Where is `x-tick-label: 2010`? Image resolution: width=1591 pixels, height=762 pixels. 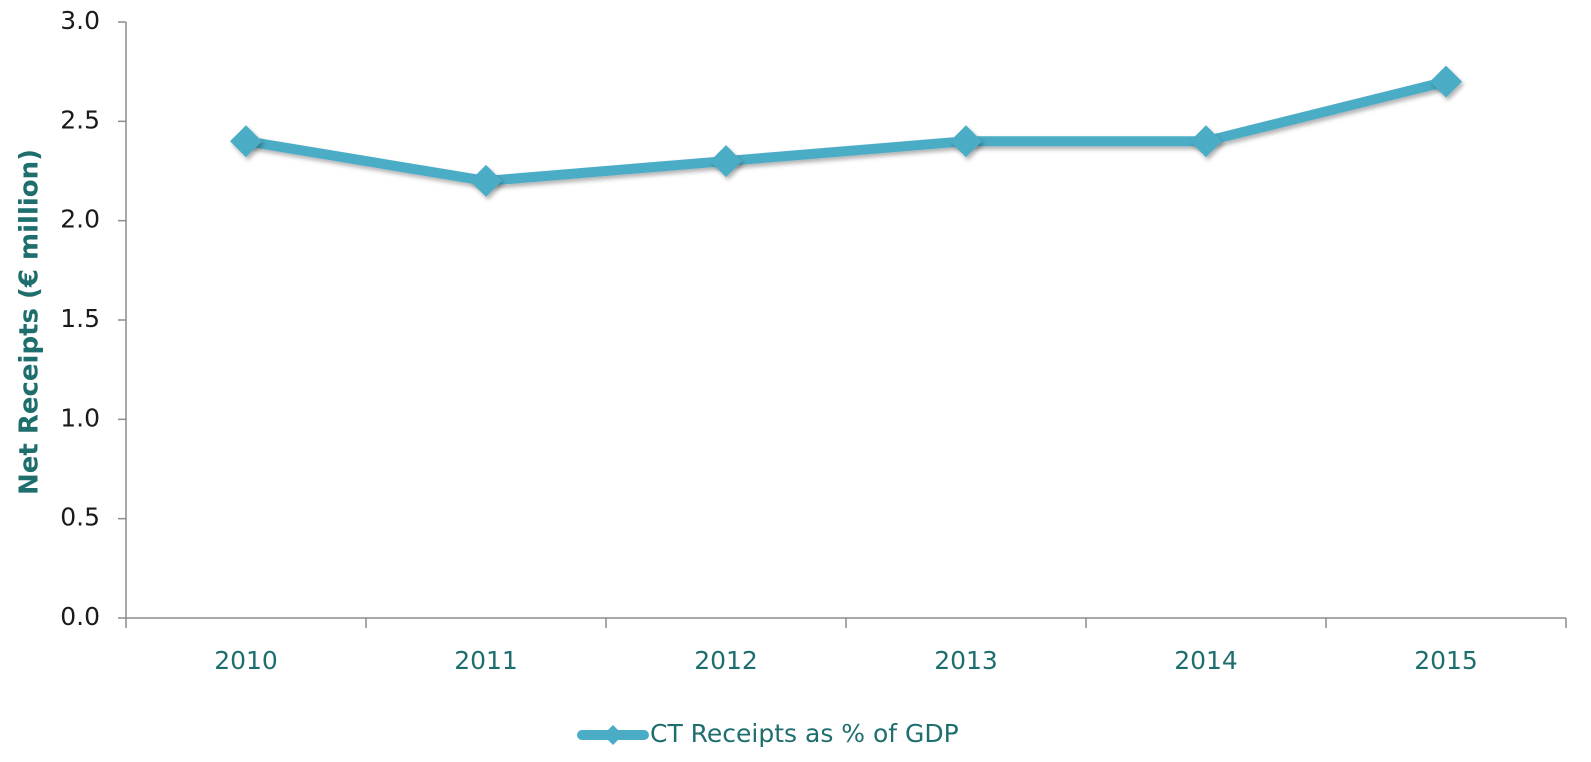
x-tick-label: 2010 is located at coordinates (246, 660).